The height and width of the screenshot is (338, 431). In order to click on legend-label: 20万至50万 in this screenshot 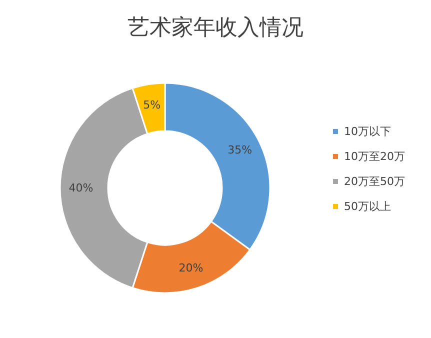, I will do `click(374, 181)`.